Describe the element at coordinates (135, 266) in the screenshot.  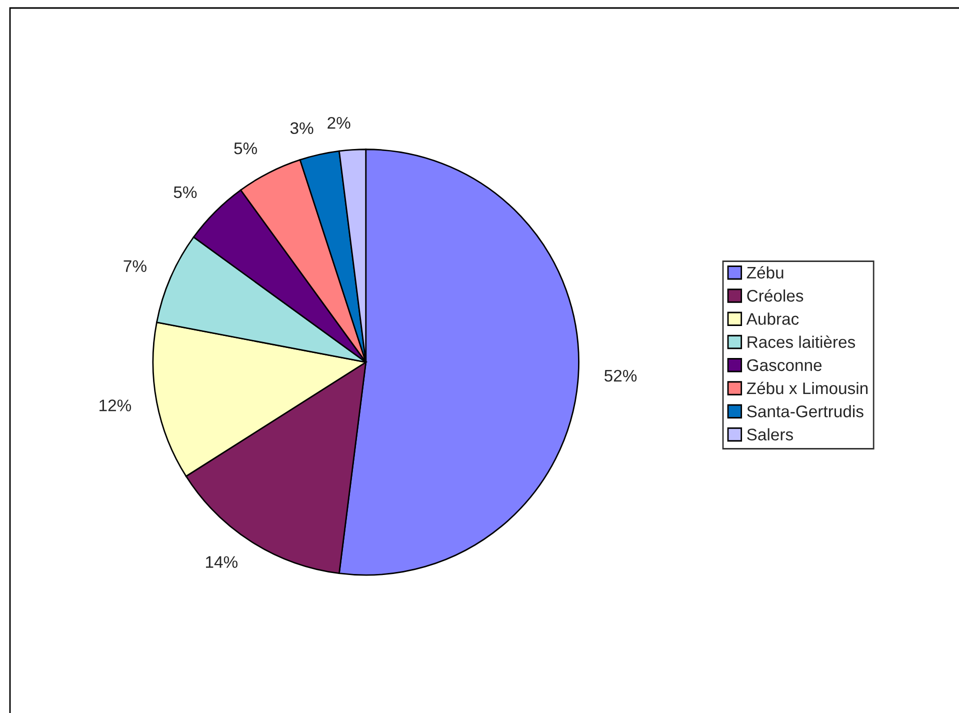
I see `data-label: 7%` at that location.